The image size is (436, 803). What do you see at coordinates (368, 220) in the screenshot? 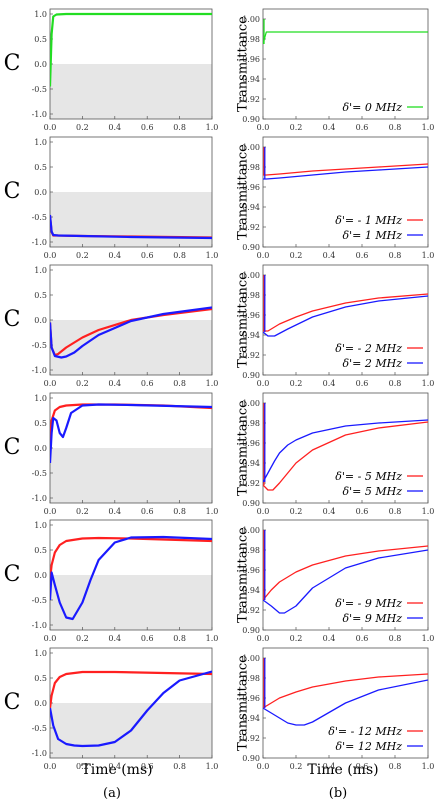
I see `legend-label: δ'= - 1 MHz` at bounding box center [368, 220].